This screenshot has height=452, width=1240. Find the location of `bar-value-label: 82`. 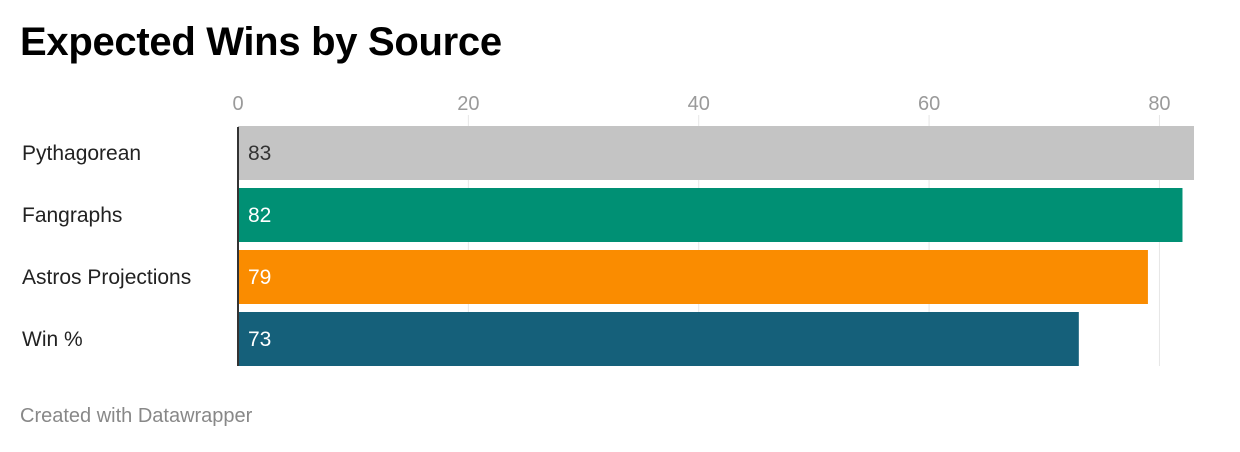

bar-value-label: 82 is located at coordinates (259, 215).